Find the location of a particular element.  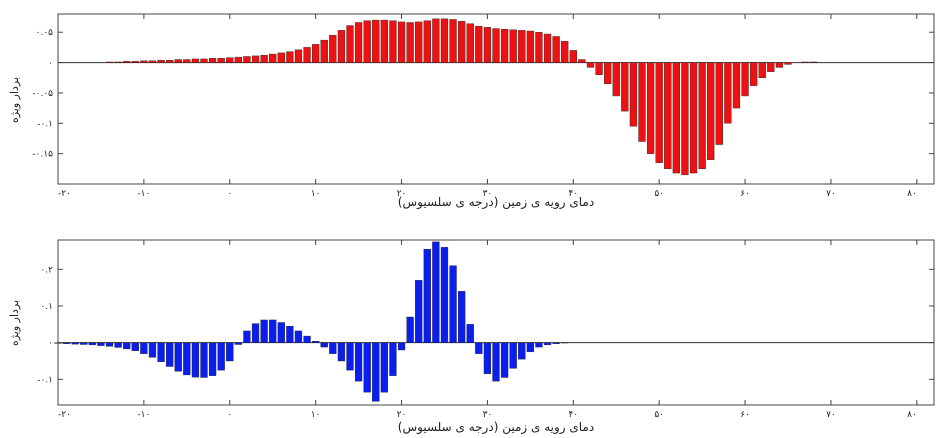

chart-2-y-axis-label: بردار ویژه is located at coordinates (14, 323).